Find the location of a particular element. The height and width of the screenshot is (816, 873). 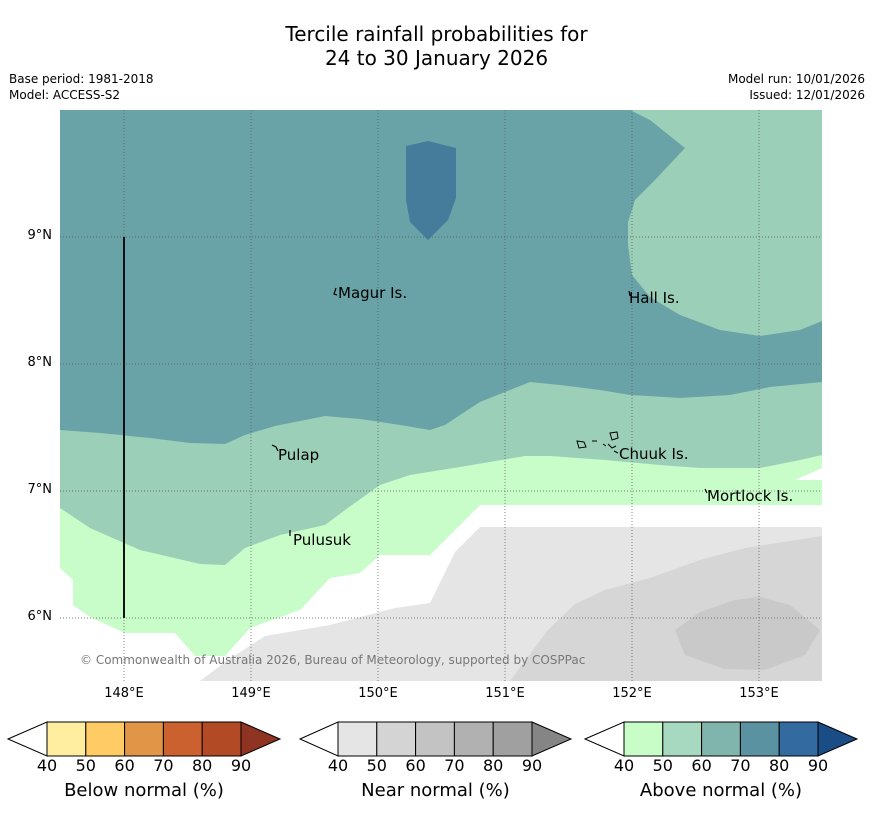

colorbar-below-tick-70: 70 is located at coordinates (163, 765).